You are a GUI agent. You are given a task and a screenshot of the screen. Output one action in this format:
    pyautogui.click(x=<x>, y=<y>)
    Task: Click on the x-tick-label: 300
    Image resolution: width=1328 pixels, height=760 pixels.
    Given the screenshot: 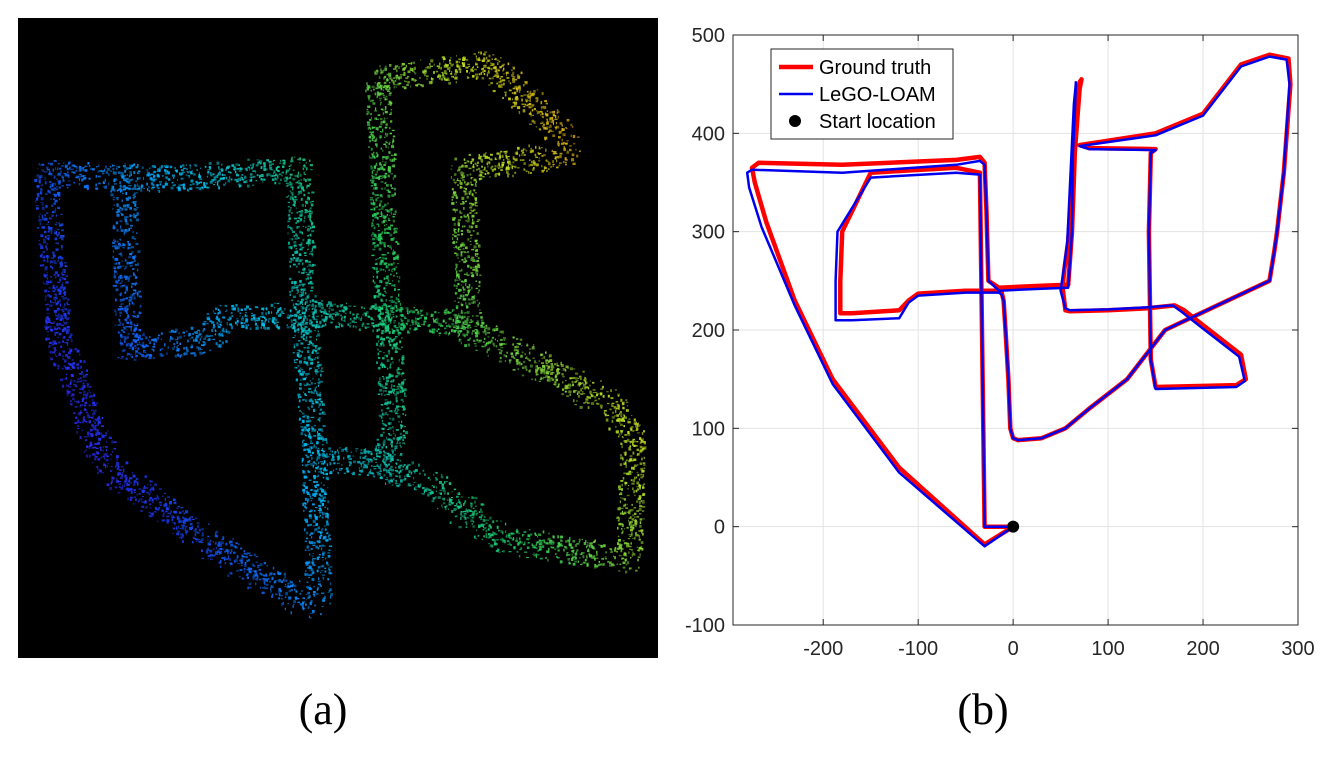 What is the action you would take?
    pyautogui.click(x=1297, y=649)
    